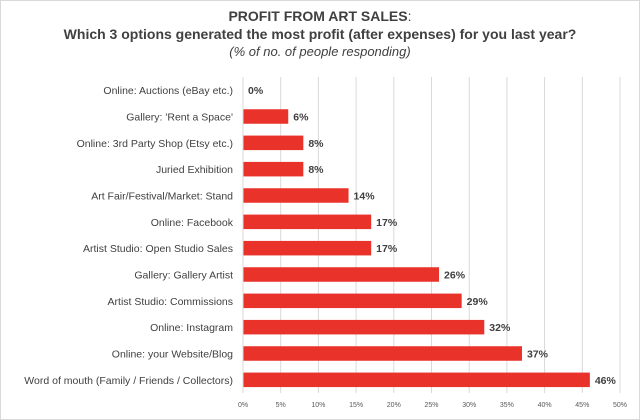  I want to click on category-label: Online: Instagram, so click(191, 328).